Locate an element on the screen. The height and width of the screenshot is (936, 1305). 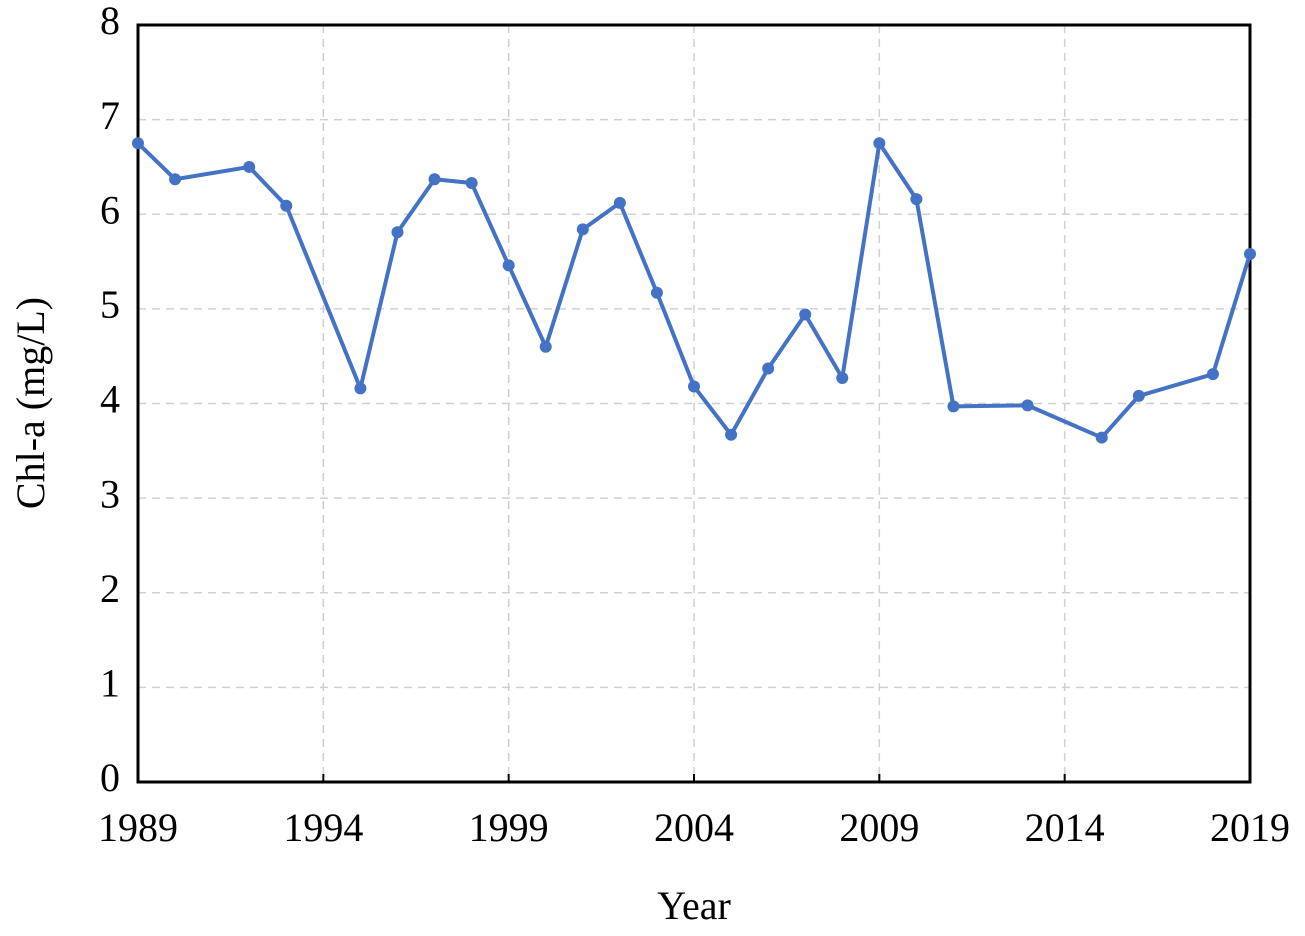
y-tick-label: 2 is located at coordinates (110, 588).